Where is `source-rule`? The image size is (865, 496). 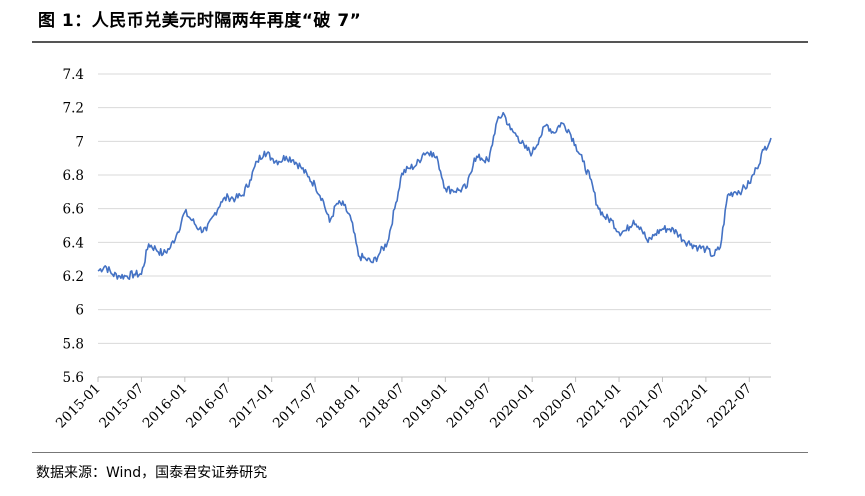 source-rule is located at coordinates (420, 452).